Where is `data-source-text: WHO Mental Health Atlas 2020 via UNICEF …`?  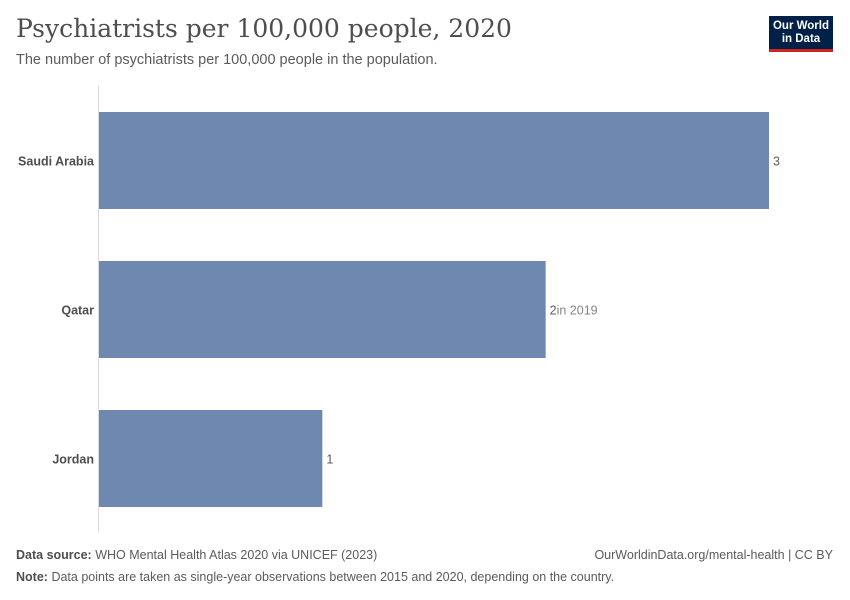
data-source-text: WHO Mental Health Atlas 2020 via UNICEF … is located at coordinates (236, 555).